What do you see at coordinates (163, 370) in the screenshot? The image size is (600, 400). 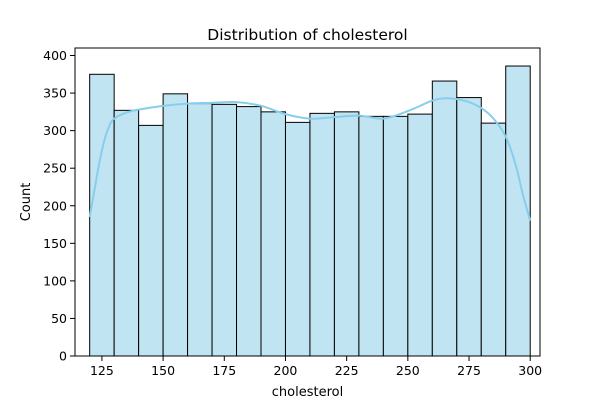 I see `x-tick-label: 150` at bounding box center [163, 370].